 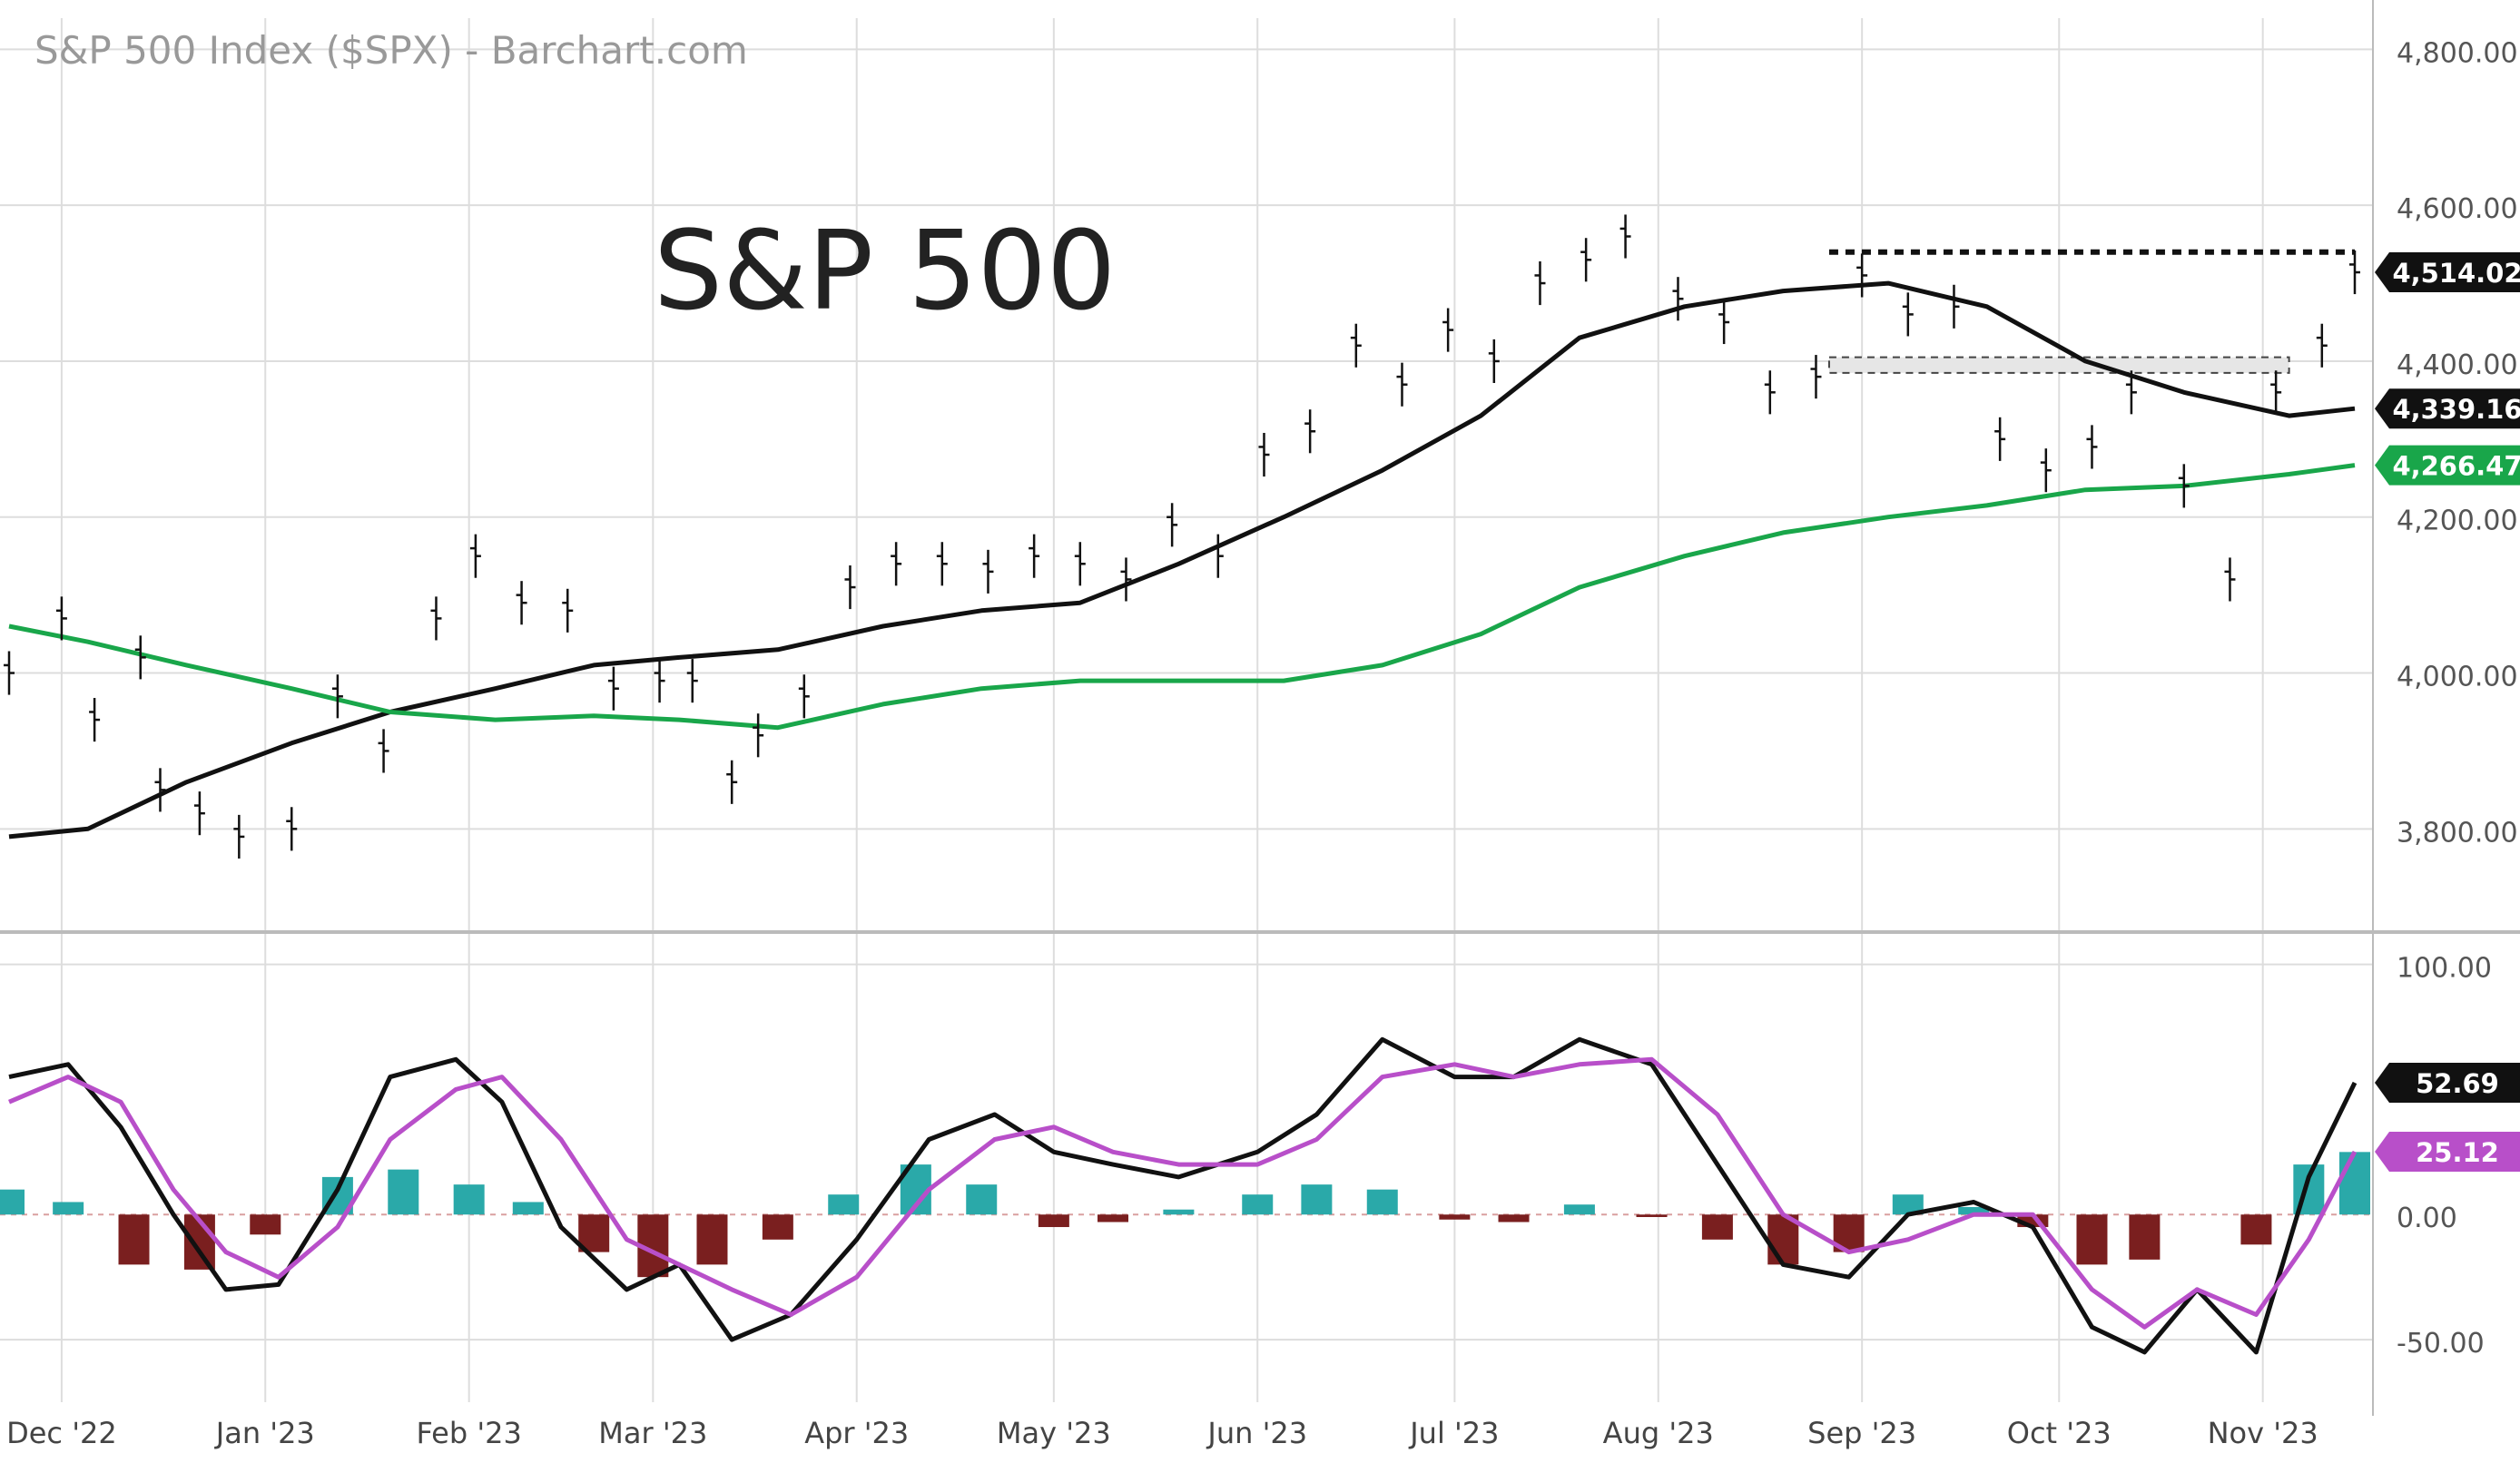 I want to click on osc-y-tick-label: 100.00, so click(x=2445, y=969).